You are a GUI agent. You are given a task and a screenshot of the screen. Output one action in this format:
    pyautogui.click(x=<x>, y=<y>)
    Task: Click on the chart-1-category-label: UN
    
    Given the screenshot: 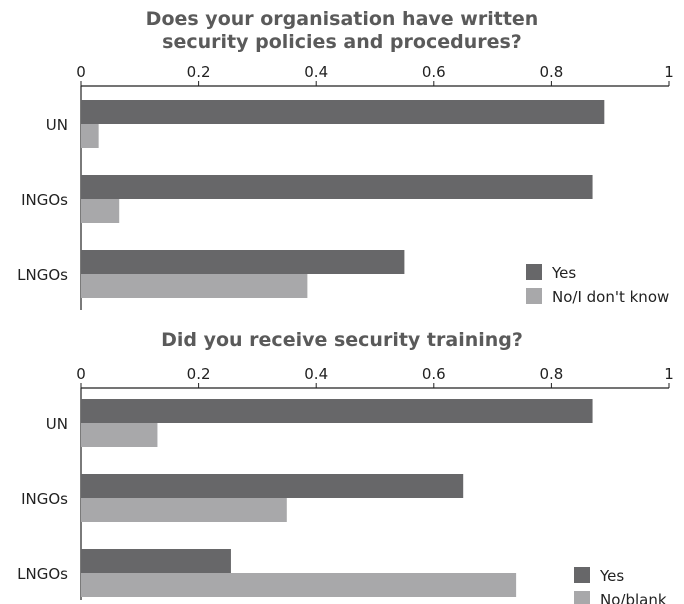 What is the action you would take?
    pyautogui.click(x=57, y=125)
    